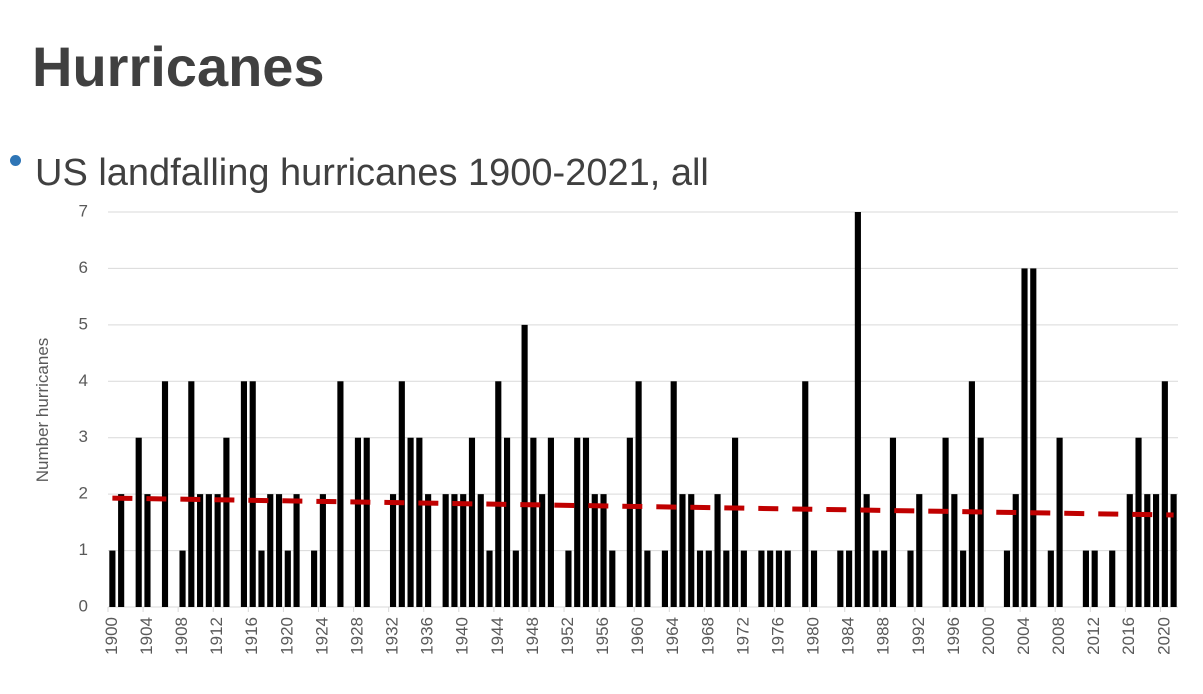 The width and height of the screenshot is (1203, 694). What do you see at coordinates (83, 380) in the screenshot?
I see `y-tick-label: 4` at bounding box center [83, 380].